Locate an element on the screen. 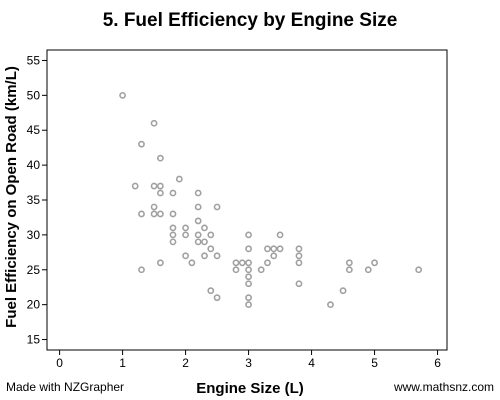  x-axis-title: Engine Size (L) is located at coordinates (250, 388).